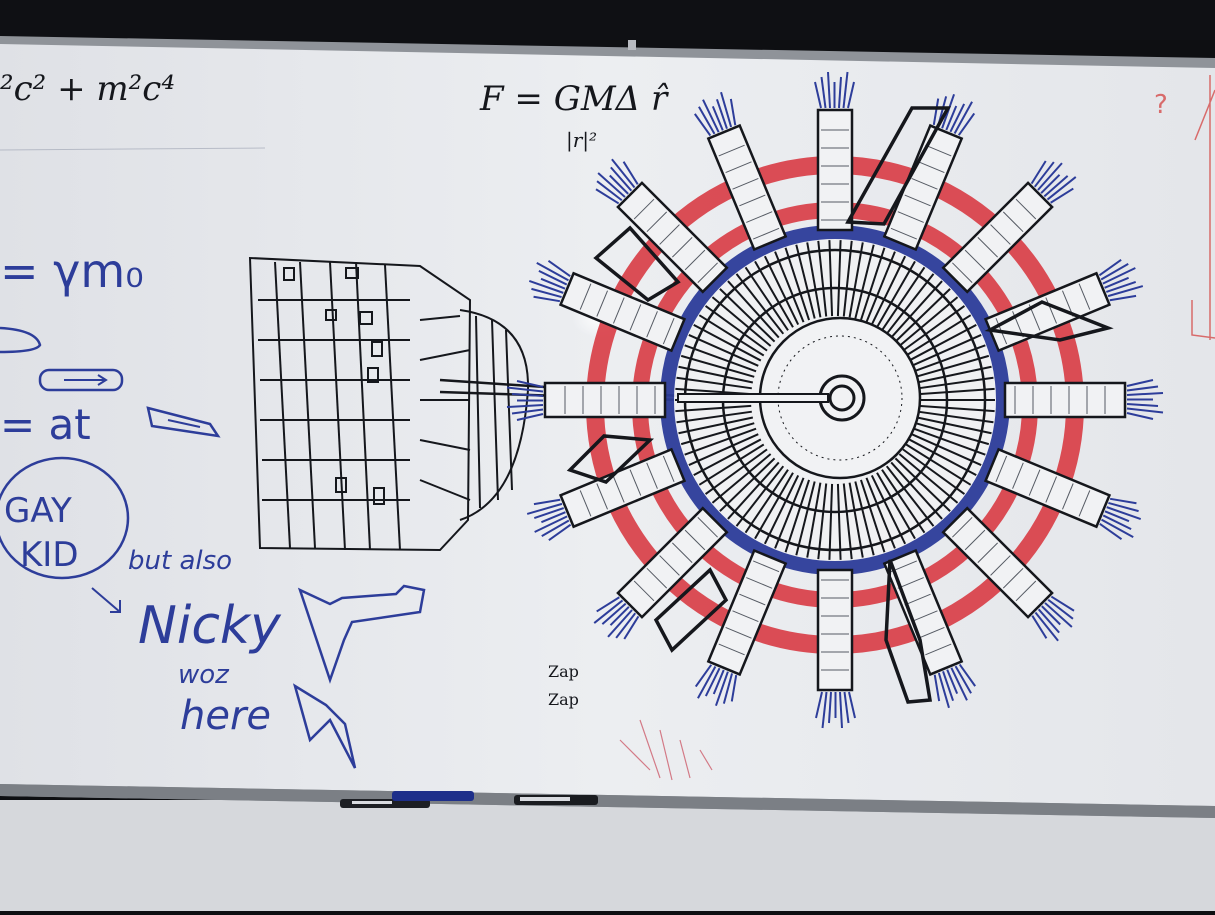 The width and height of the screenshot is (1215, 915). I want to click on marker-icon, so click(469, 799).